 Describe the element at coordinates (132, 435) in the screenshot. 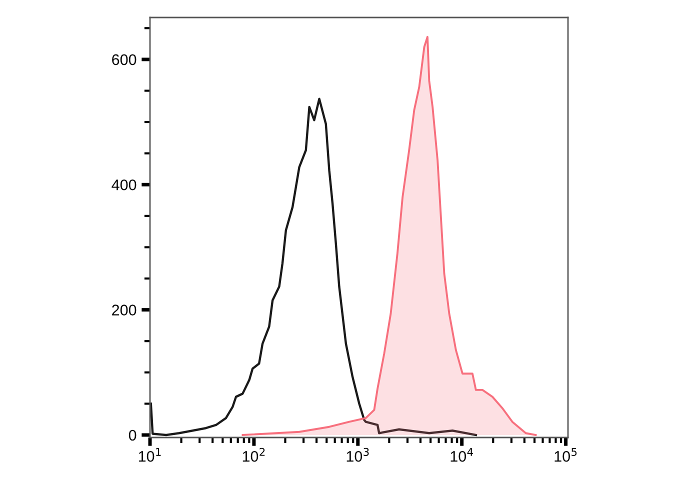

I see `y-tick-label: 0` at that location.